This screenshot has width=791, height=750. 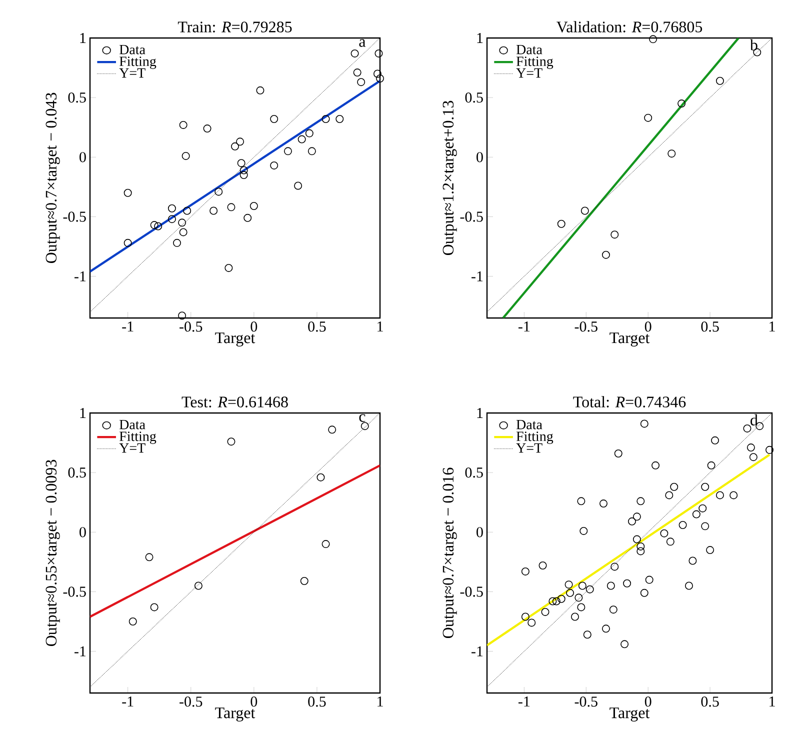 What do you see at coordinates (754, 420) in the screenshot?
I see `annotation: d` at bounding box center [754, 420].